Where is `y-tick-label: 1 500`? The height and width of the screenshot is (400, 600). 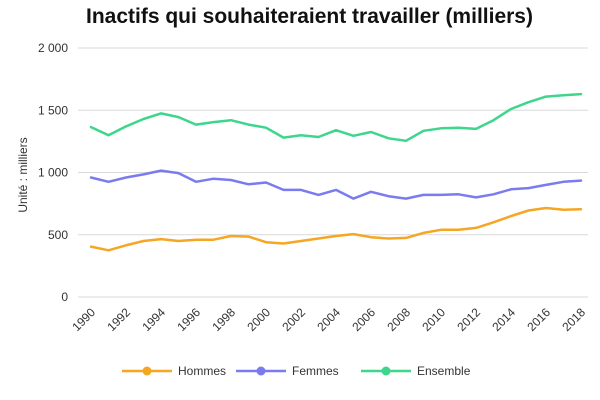
y-tick-label: 1 500 is located at coordinates (53, 110).